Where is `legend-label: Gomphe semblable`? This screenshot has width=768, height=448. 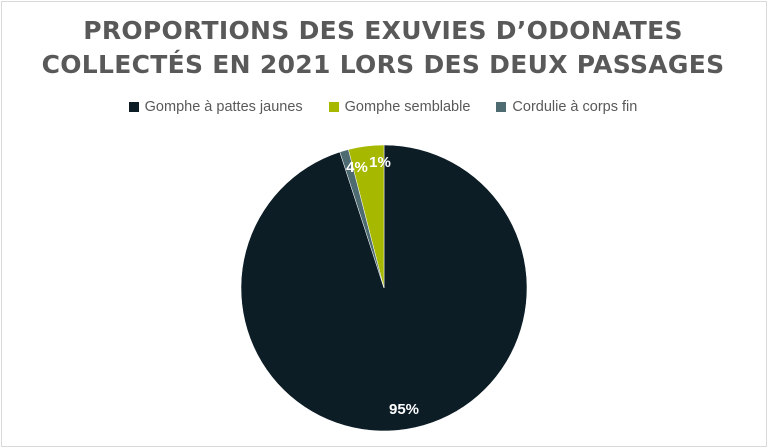 legend-label: Gomphe semblable is located at coordinates (407, 107).